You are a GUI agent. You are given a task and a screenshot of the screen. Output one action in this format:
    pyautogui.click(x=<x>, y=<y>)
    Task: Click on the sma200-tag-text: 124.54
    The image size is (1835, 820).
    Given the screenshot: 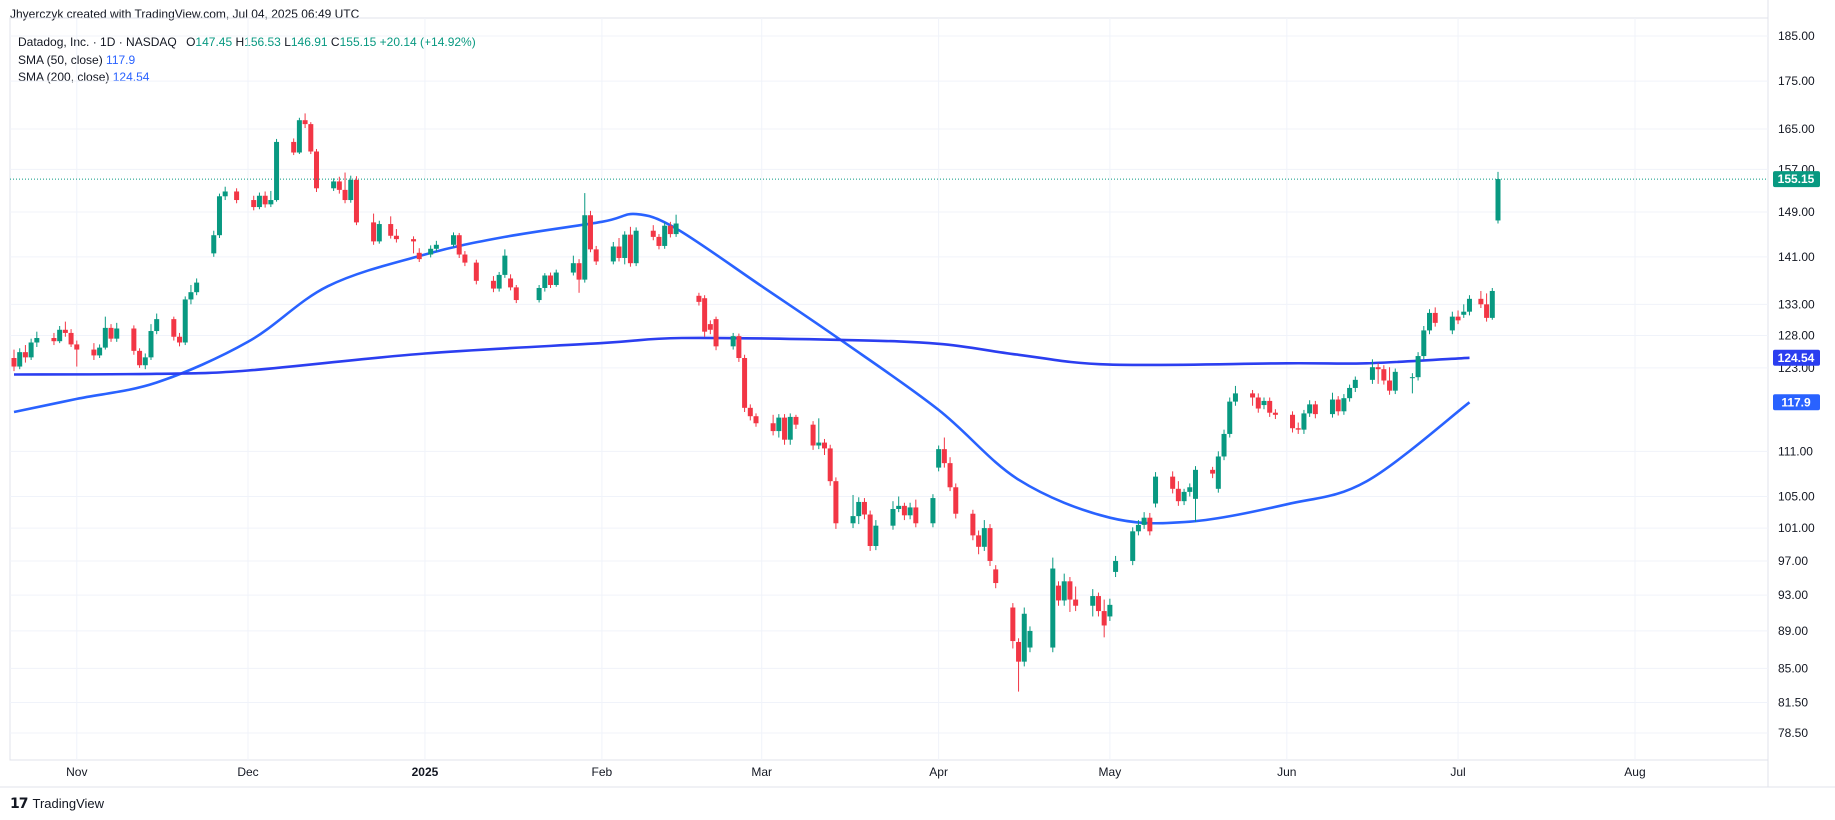 What is the action you would take?
    pyautogui.click(x=1796, y=358)
    